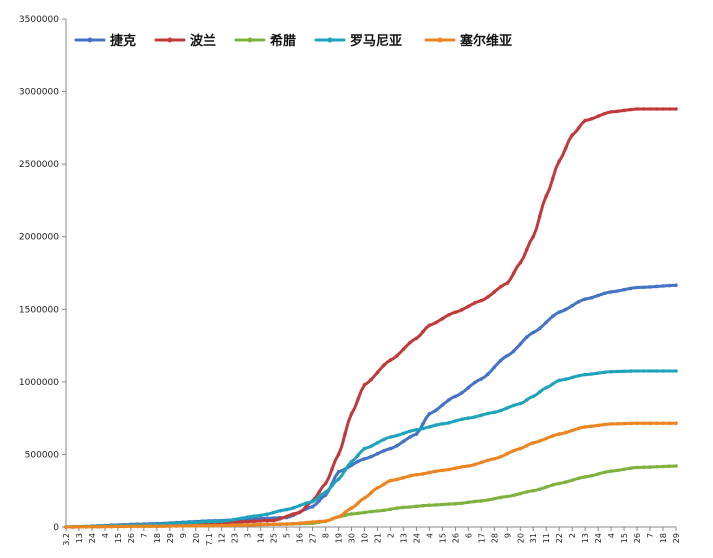 The width and height of the screenshot is (713, 558). What do you see at coordinates (326, 535) in the screenshot?
I see `x-tick-label: 8` at bounding box center [326, 535].